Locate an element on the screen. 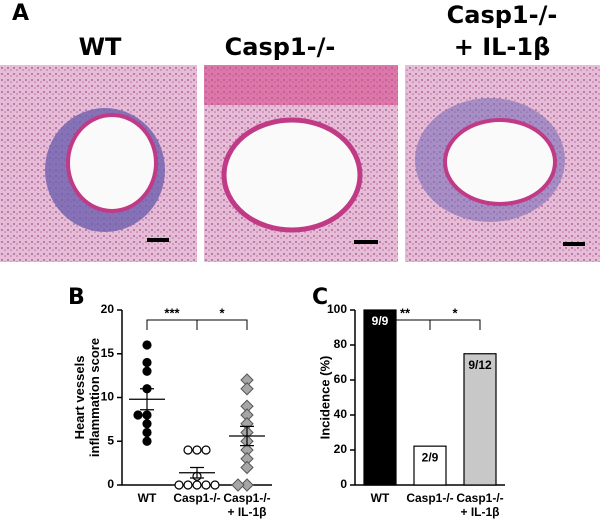 The height and width of the screenshot is (529, 600). panel-label: C is located at coordinates (320, 297).